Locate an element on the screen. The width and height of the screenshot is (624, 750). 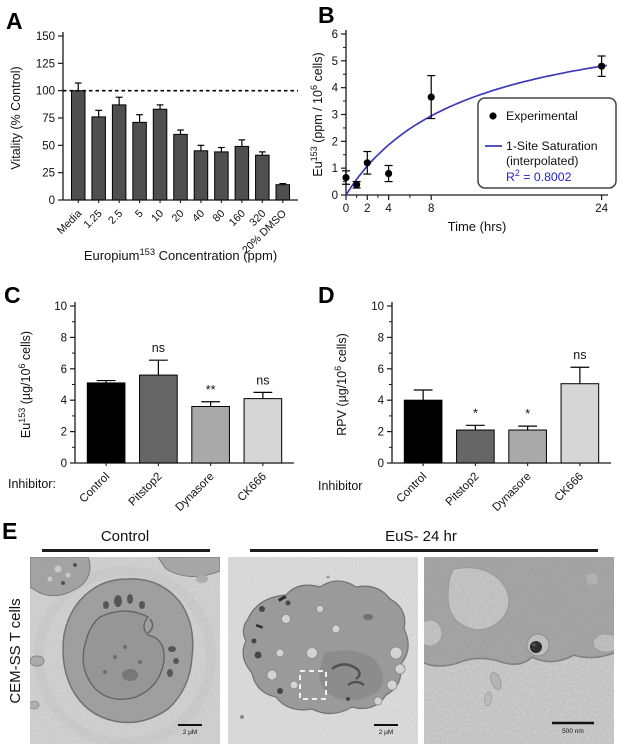
svg-text: Vitality (% Control) is located at coordinates (16, 117).